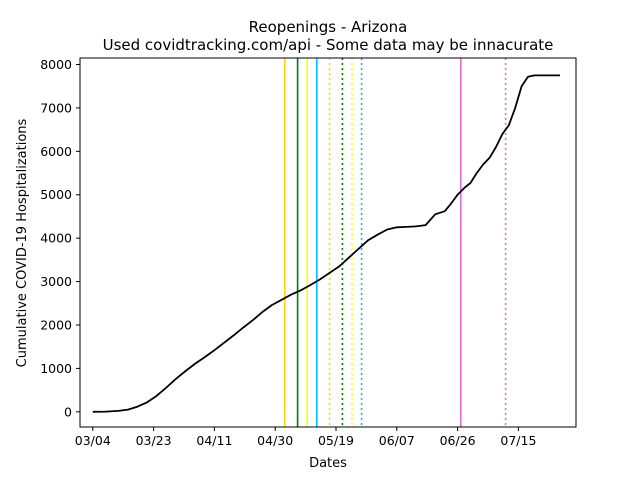 The image size is (640, 480). What do you see at coordinates (56, 194) in the screenshot?
I see `y-tick-label-6: 5000` at bounding box center [56, 194].